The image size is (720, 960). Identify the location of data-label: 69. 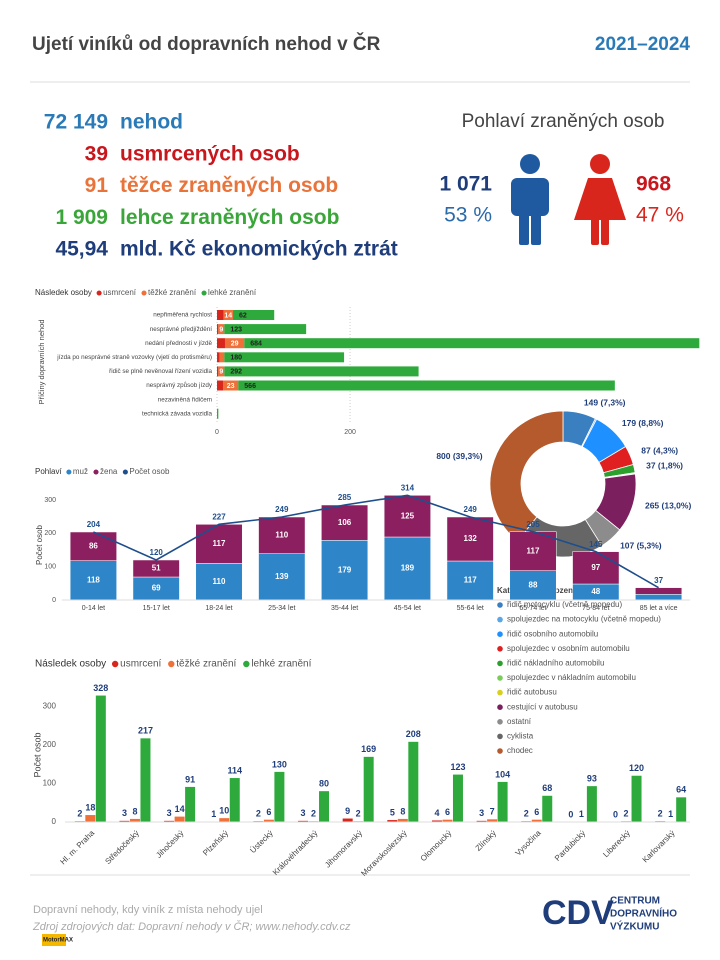
(156, 588).